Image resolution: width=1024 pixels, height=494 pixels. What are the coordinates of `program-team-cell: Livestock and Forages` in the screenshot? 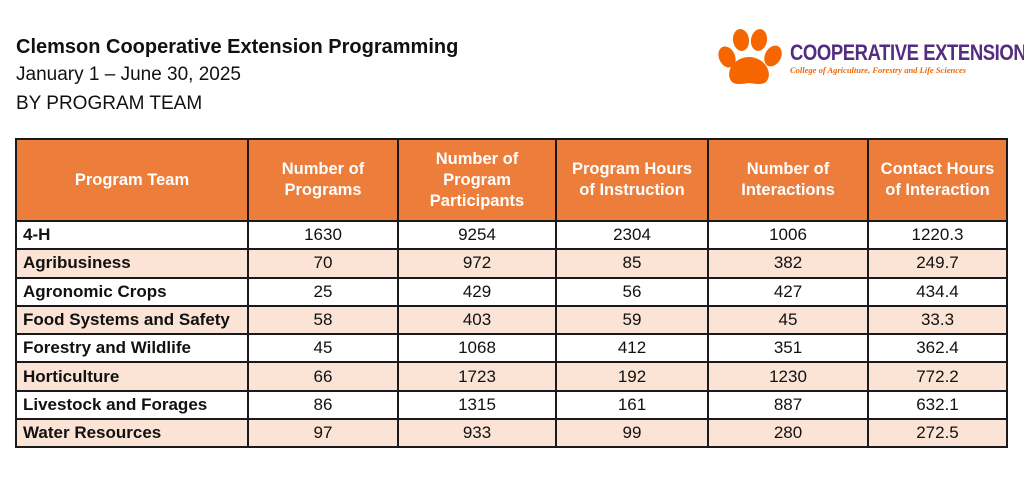 It's located at (132, 405).